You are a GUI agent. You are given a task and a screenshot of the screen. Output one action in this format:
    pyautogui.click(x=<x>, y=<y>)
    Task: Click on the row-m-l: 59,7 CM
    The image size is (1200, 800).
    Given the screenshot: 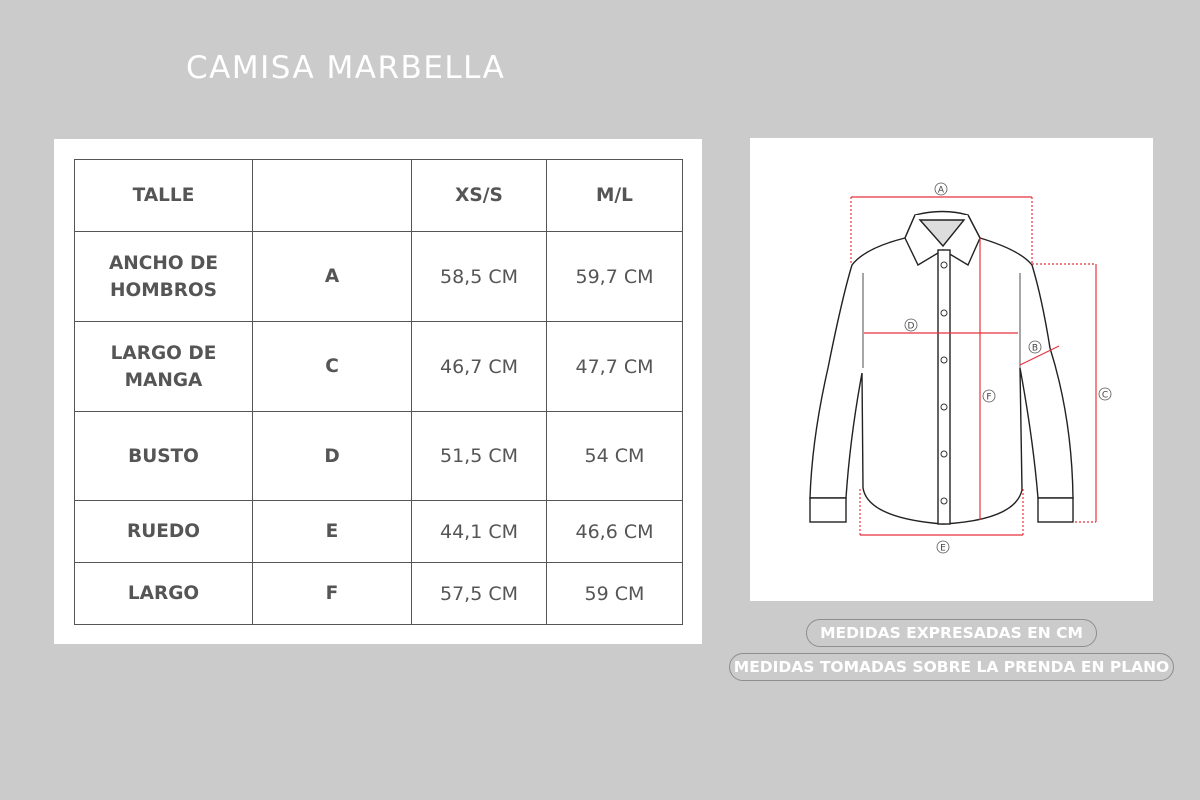 What is the action you would take?
    pyautogui.click(x=614, y=276)
    